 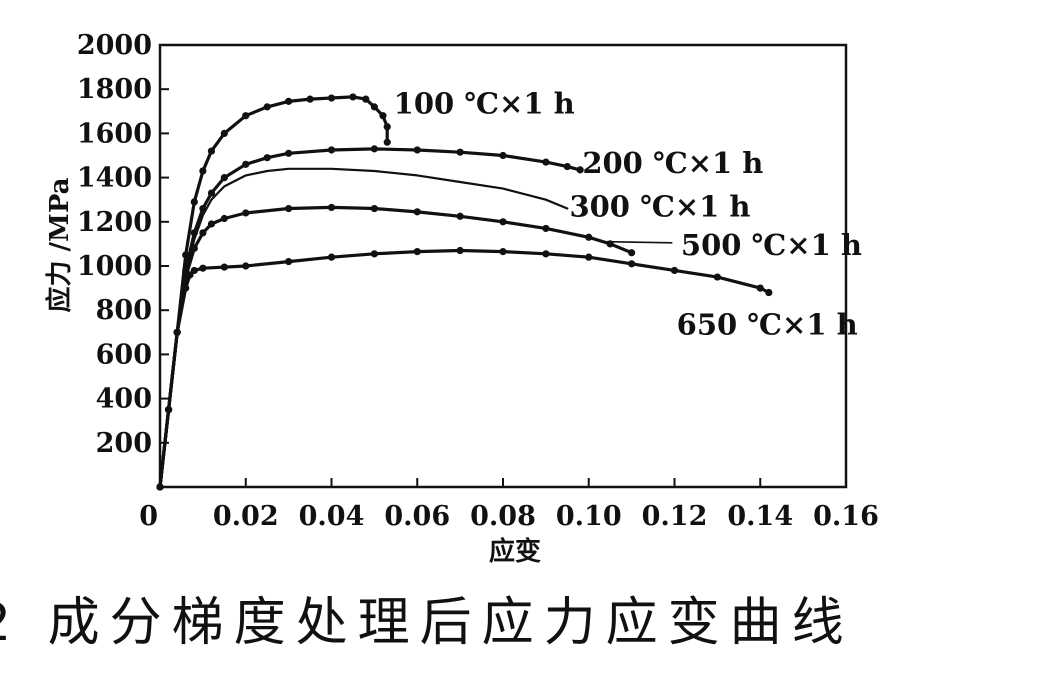 I want to click on series-label-1: 200 ℃×1 h, so click(x=672, y=163).